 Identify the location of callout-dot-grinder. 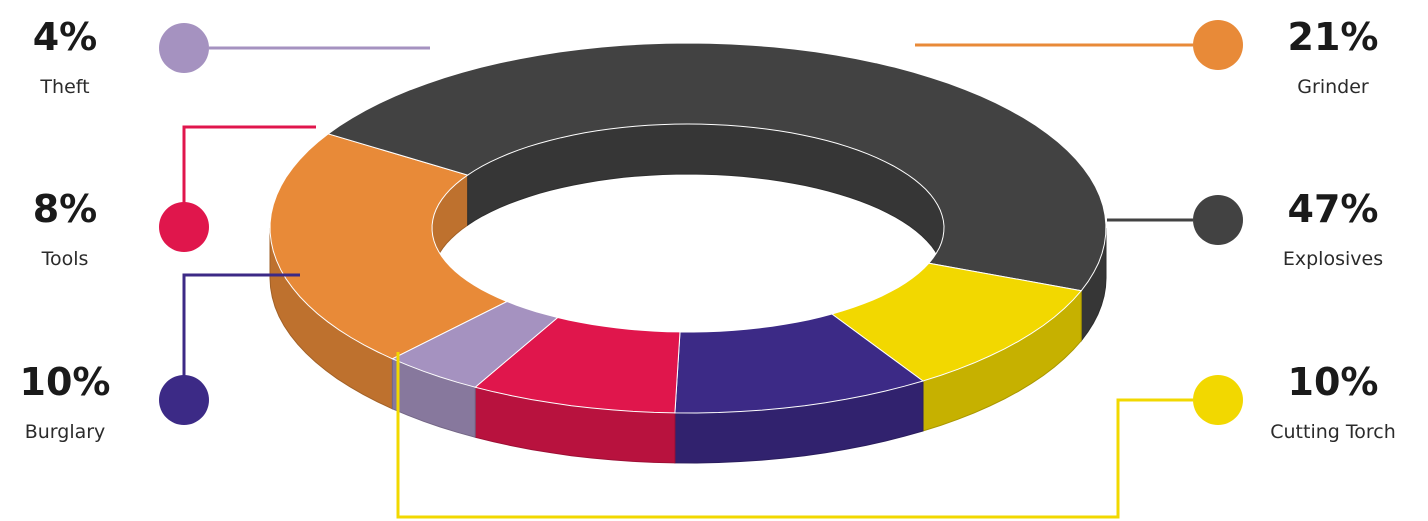
(1218, 45).